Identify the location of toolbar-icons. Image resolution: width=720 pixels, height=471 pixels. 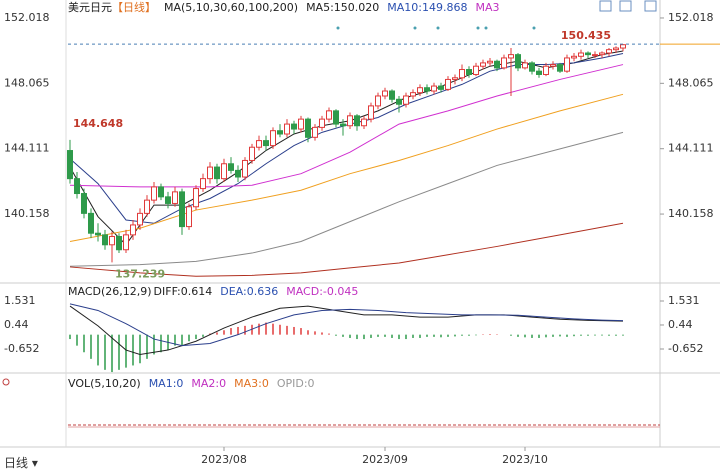
(628, 6).